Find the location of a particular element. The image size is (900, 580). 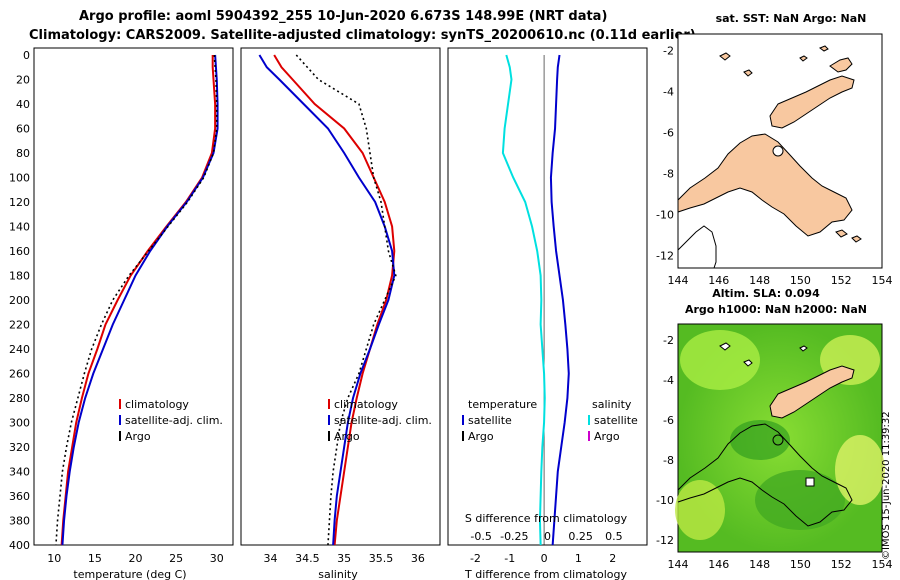

australia-coast-map1 is located at coordinates (697, 247).